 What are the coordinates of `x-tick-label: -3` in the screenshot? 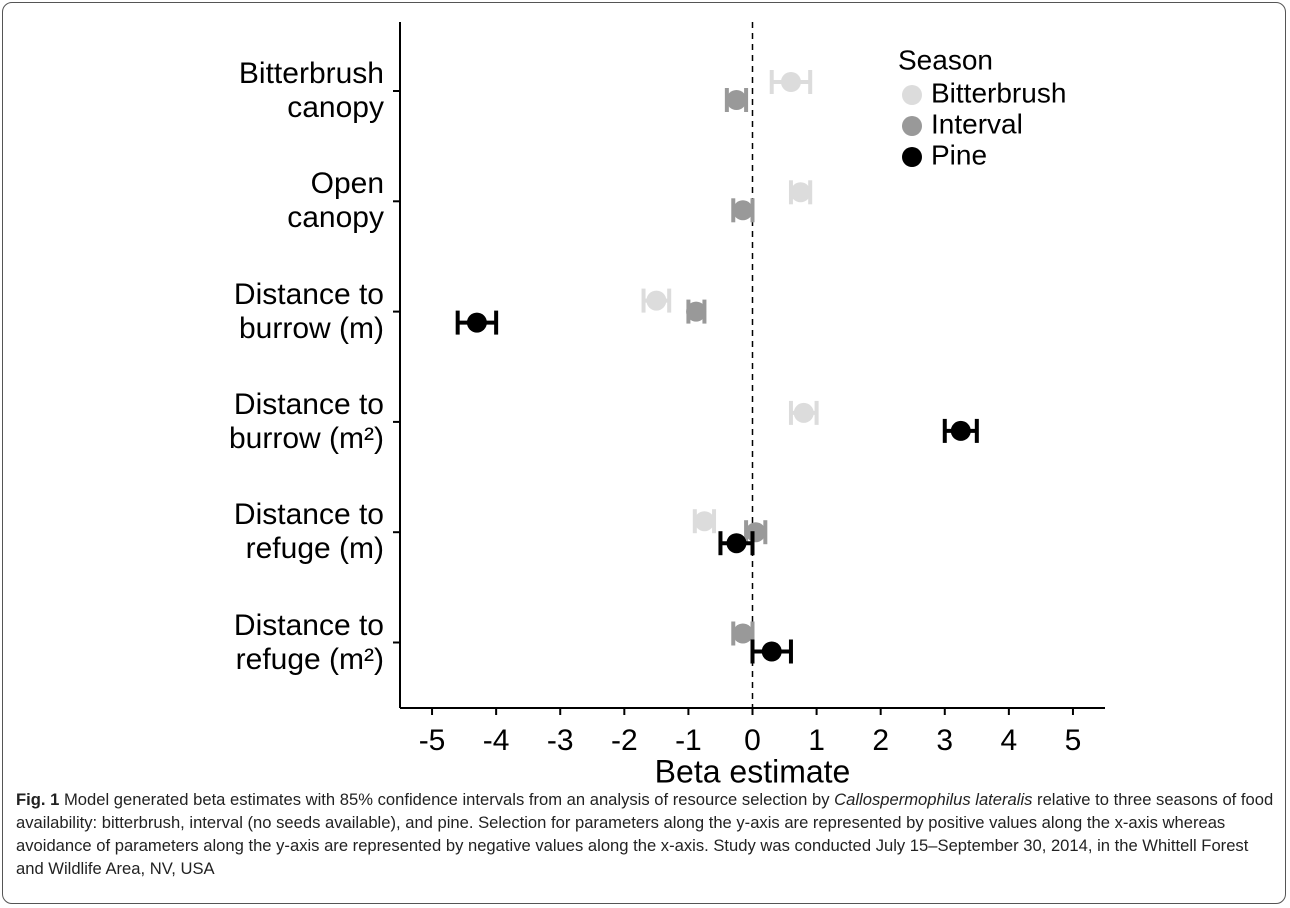 It's located at (560, 740).